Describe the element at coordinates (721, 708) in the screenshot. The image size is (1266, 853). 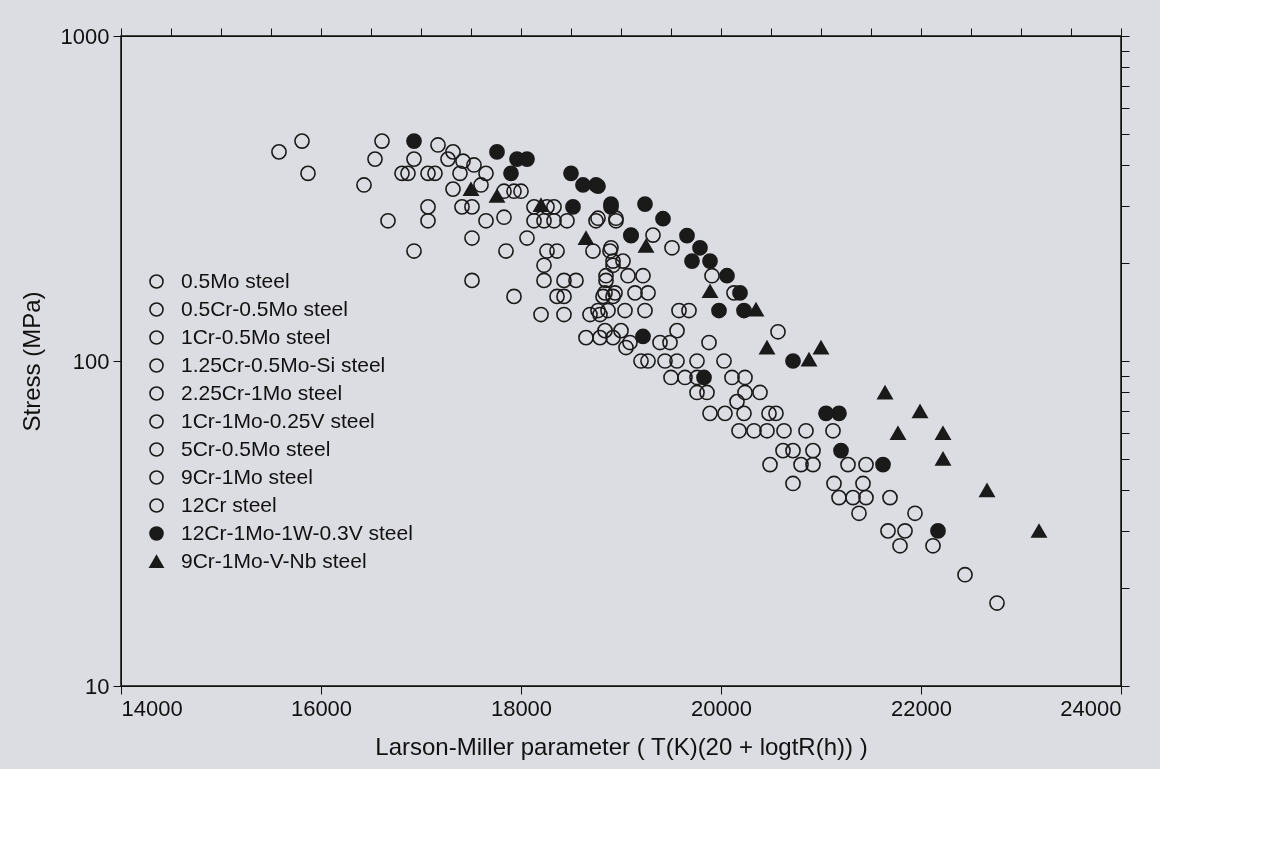
I see `x-tick-label: 20000` at that location.